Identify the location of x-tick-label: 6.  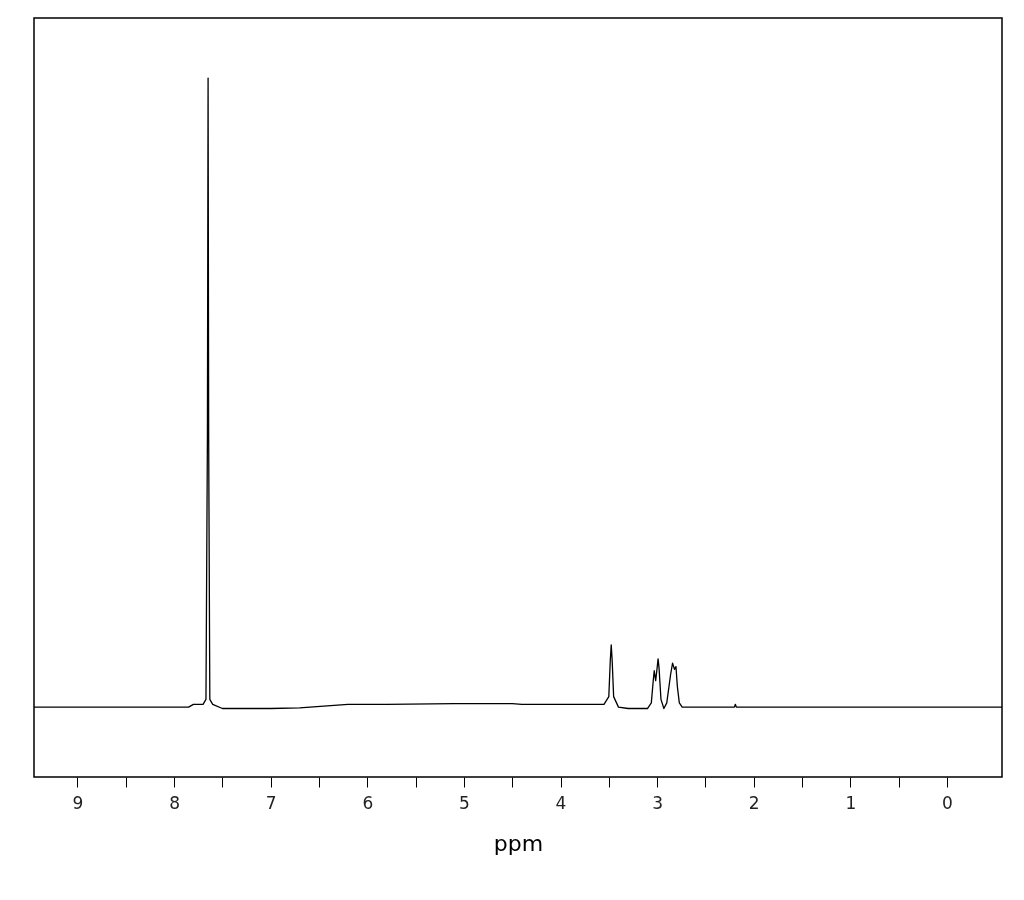
(368, 802).